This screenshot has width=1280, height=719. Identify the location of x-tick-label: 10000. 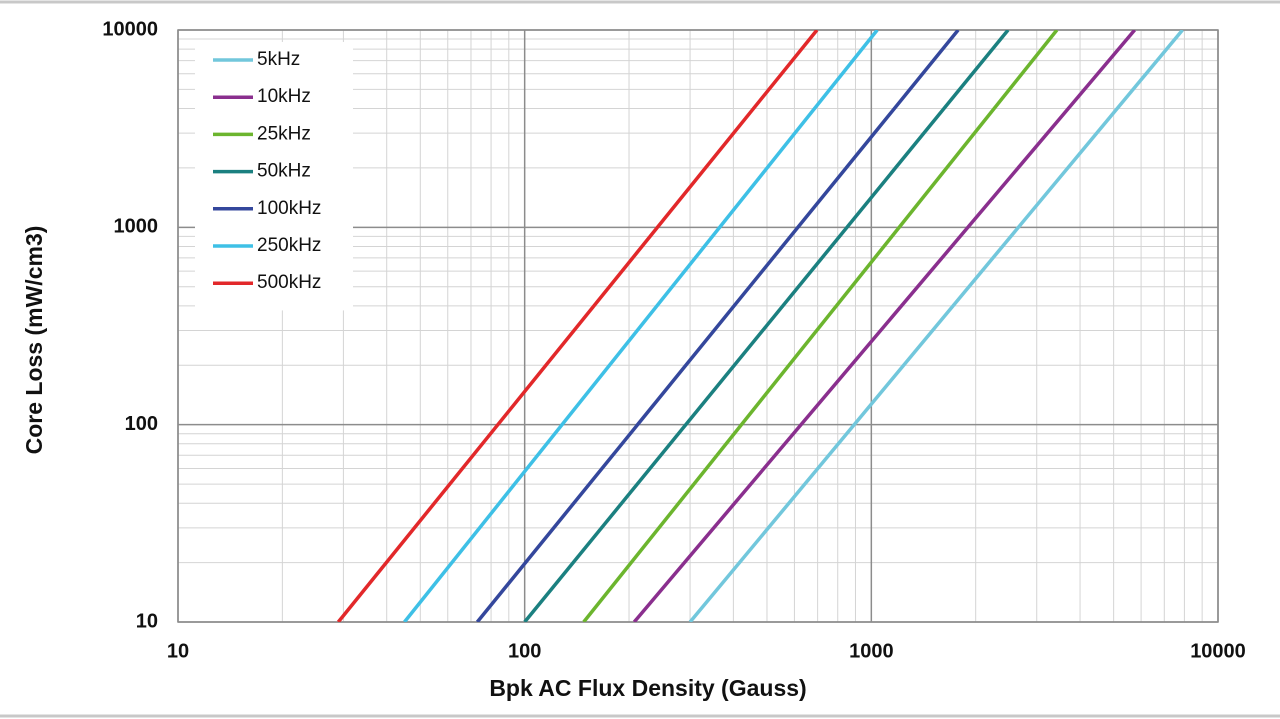
(1218, 651).